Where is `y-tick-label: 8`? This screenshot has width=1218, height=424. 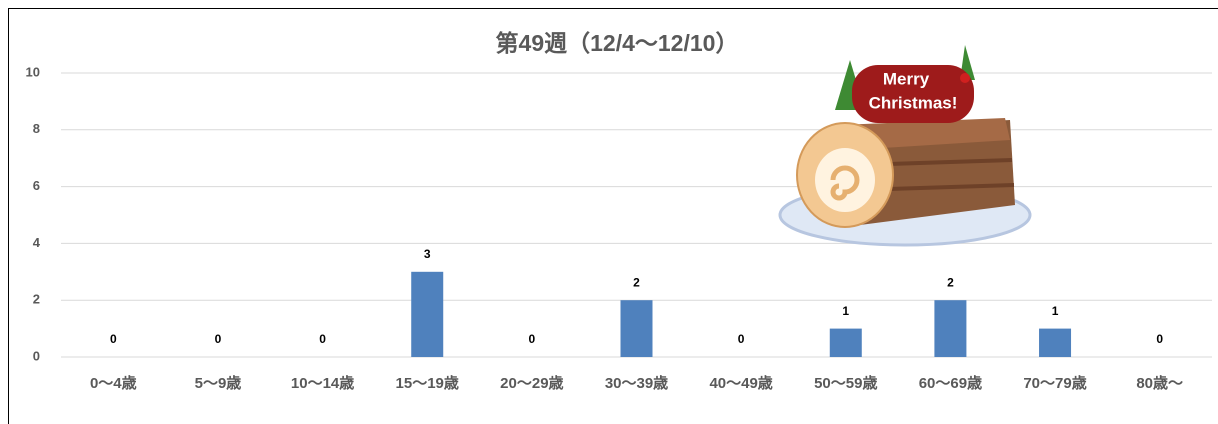 y-tick-label: 8 is located at coordinates (36, 128).